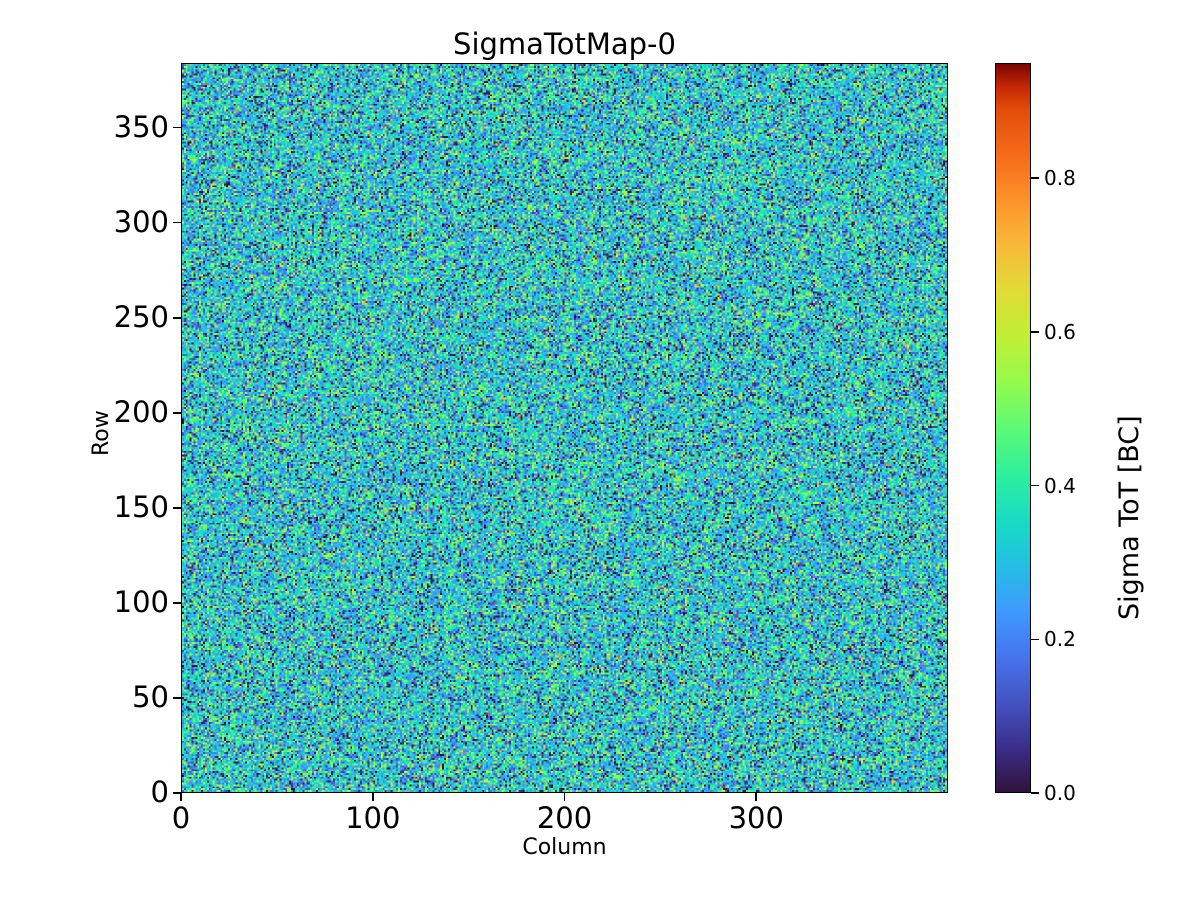  I want to click on y-tick-label: 350, so click(141, 126).